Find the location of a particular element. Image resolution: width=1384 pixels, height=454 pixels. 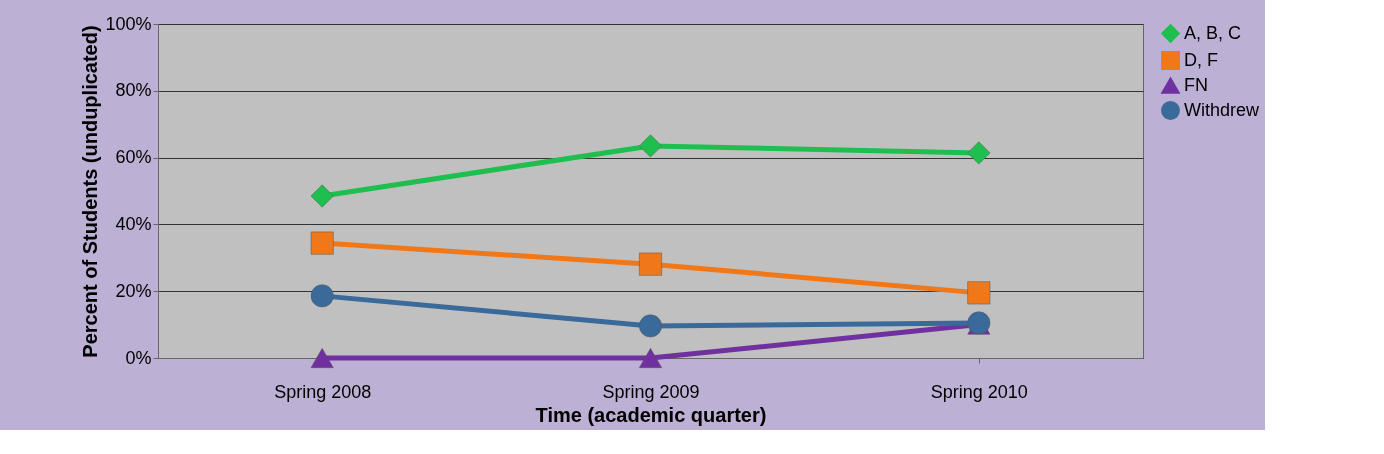

y-tick-label: 60% is located at coordinates (133, 157).